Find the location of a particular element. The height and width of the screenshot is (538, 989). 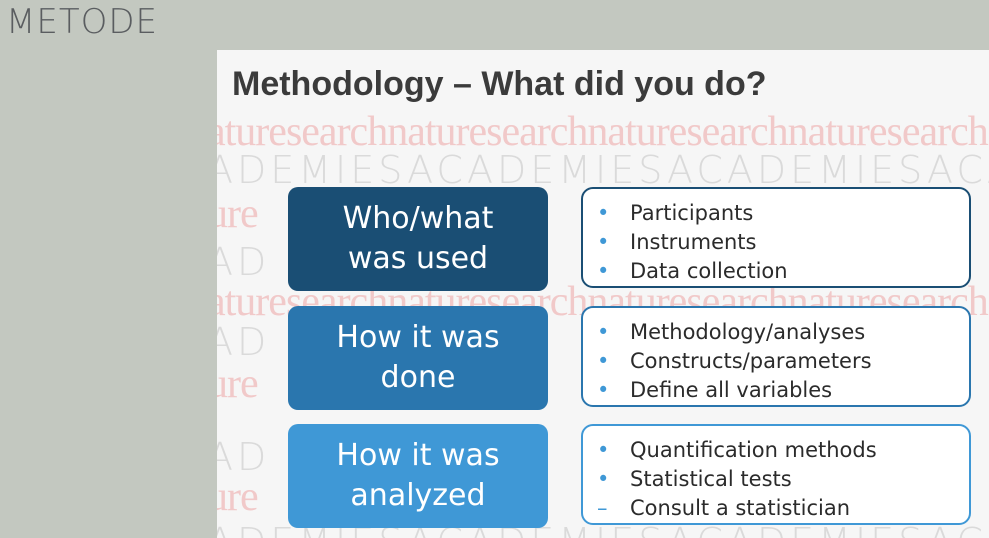

step-box-how-analyzed: How it was analyzed is located at coordinates (418, 476).